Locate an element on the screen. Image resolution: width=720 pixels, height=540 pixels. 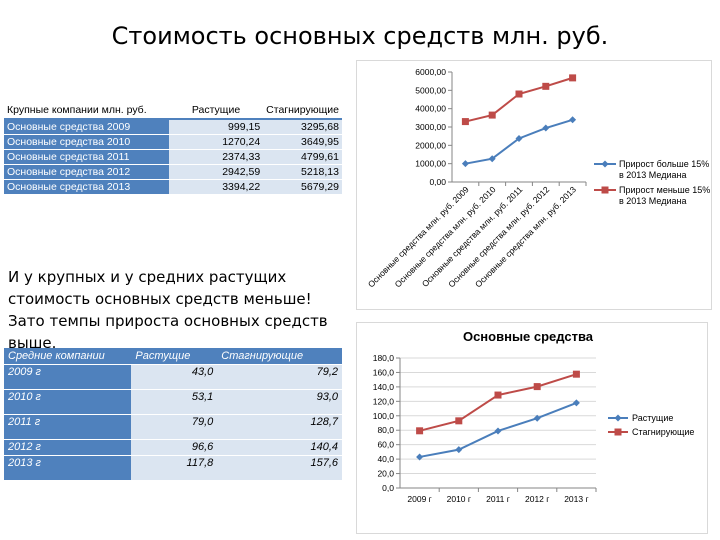
growing-value: 999,15 is located at coordinates (216, 127).